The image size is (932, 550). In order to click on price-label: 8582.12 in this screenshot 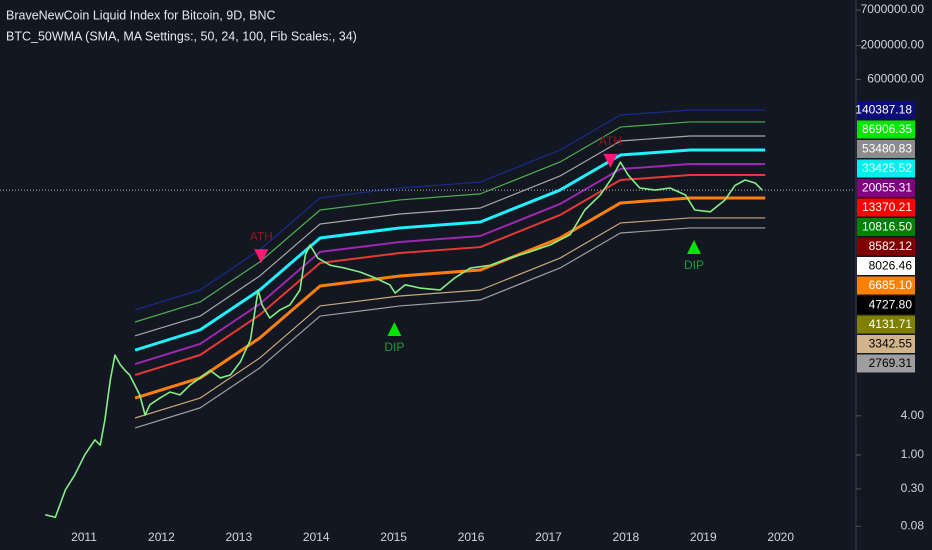, I will do `click(891, 246)`.